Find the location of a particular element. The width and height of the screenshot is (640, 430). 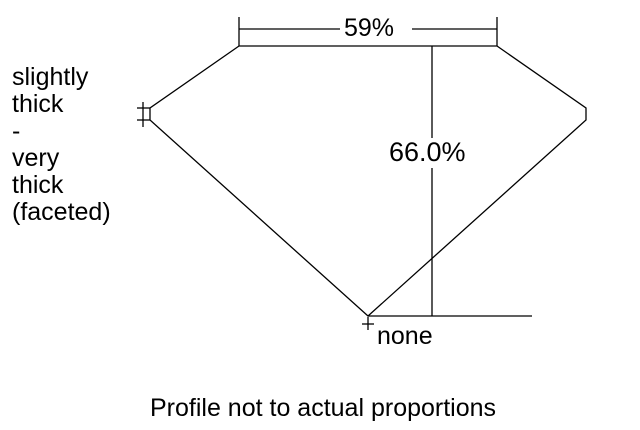

depth-percent-label: 66.0% is located at coordinates (427, 152).